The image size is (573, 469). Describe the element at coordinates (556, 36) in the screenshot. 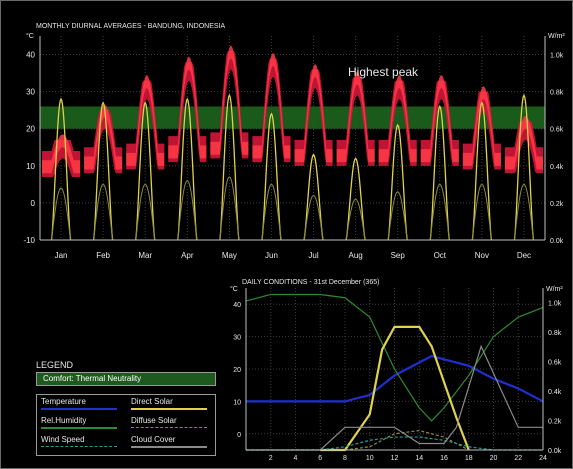

I see `y-axis-unit-right: W/m²` at that location.